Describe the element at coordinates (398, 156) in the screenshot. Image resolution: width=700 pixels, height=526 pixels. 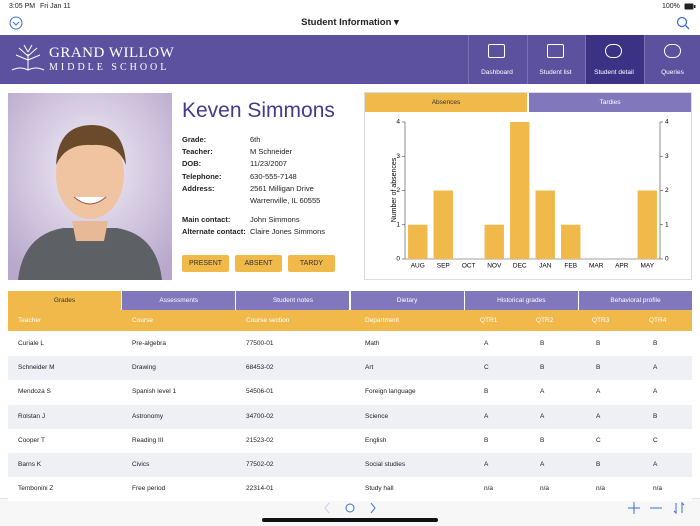
I see `y-tick-label: 3` at that location.